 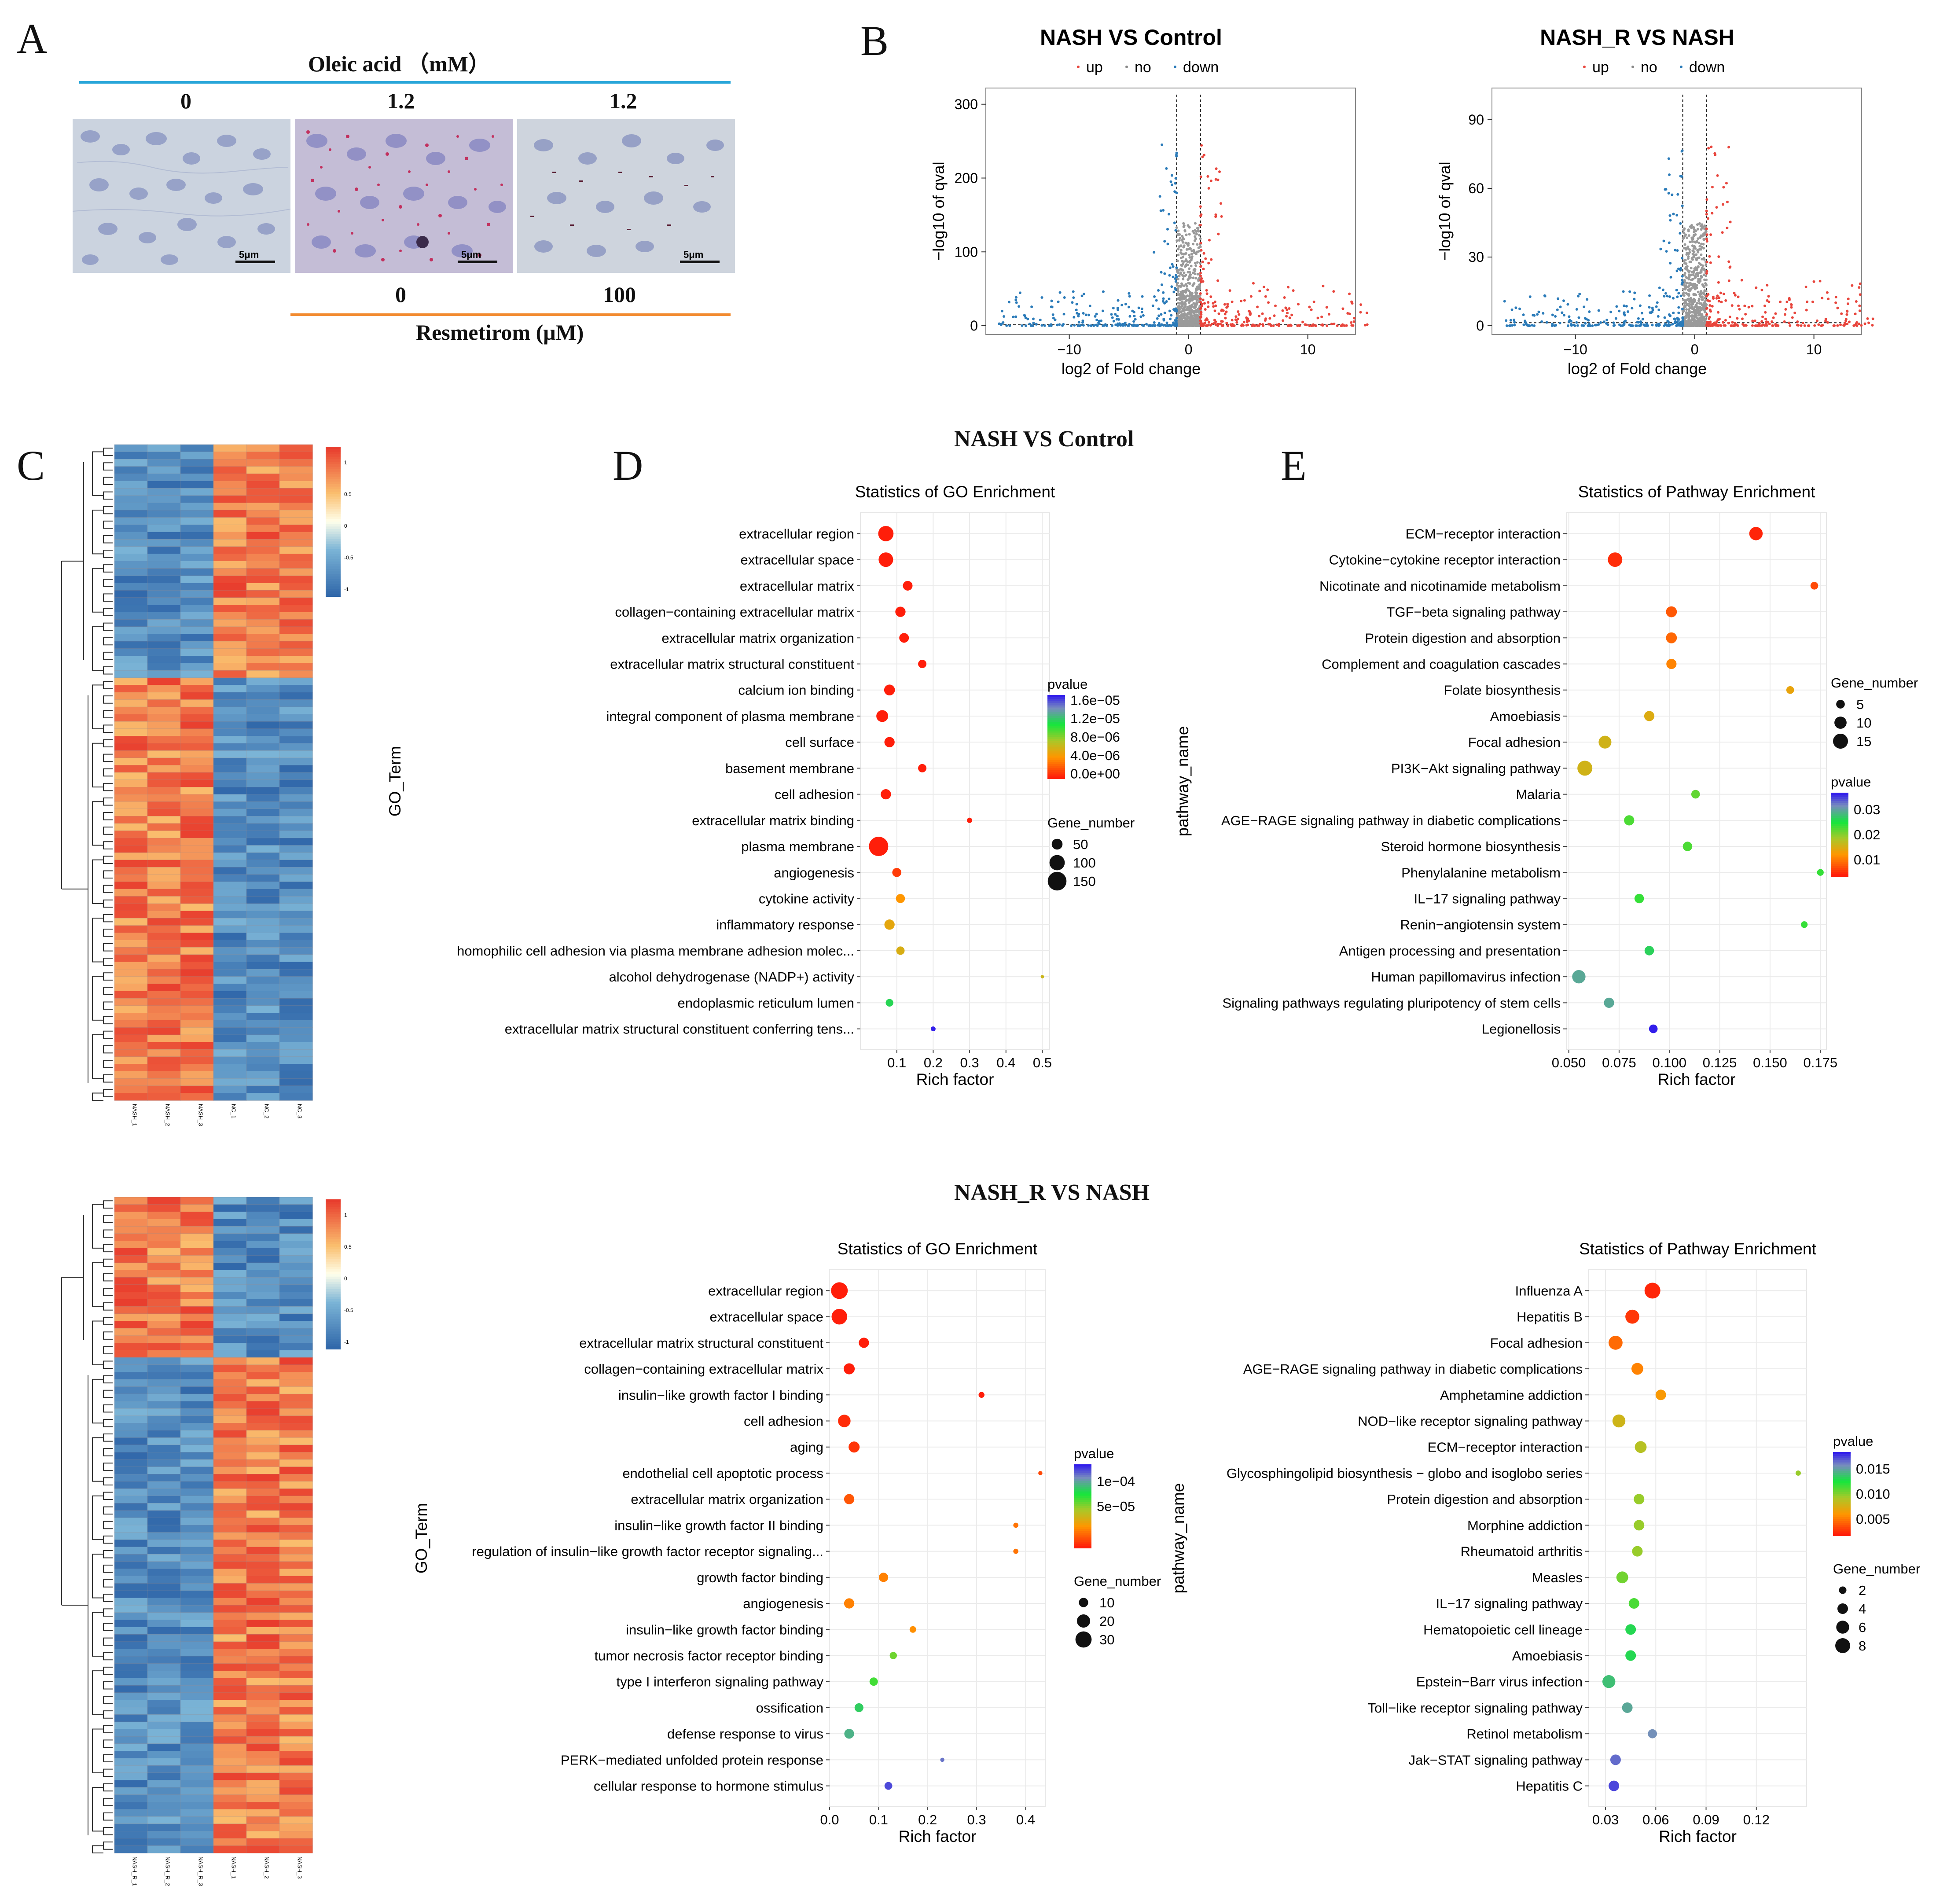 What do you see at coordinates (839, 1317) in the screenshot?
I see `enrichment-point` at bounding box center [839, 1317].